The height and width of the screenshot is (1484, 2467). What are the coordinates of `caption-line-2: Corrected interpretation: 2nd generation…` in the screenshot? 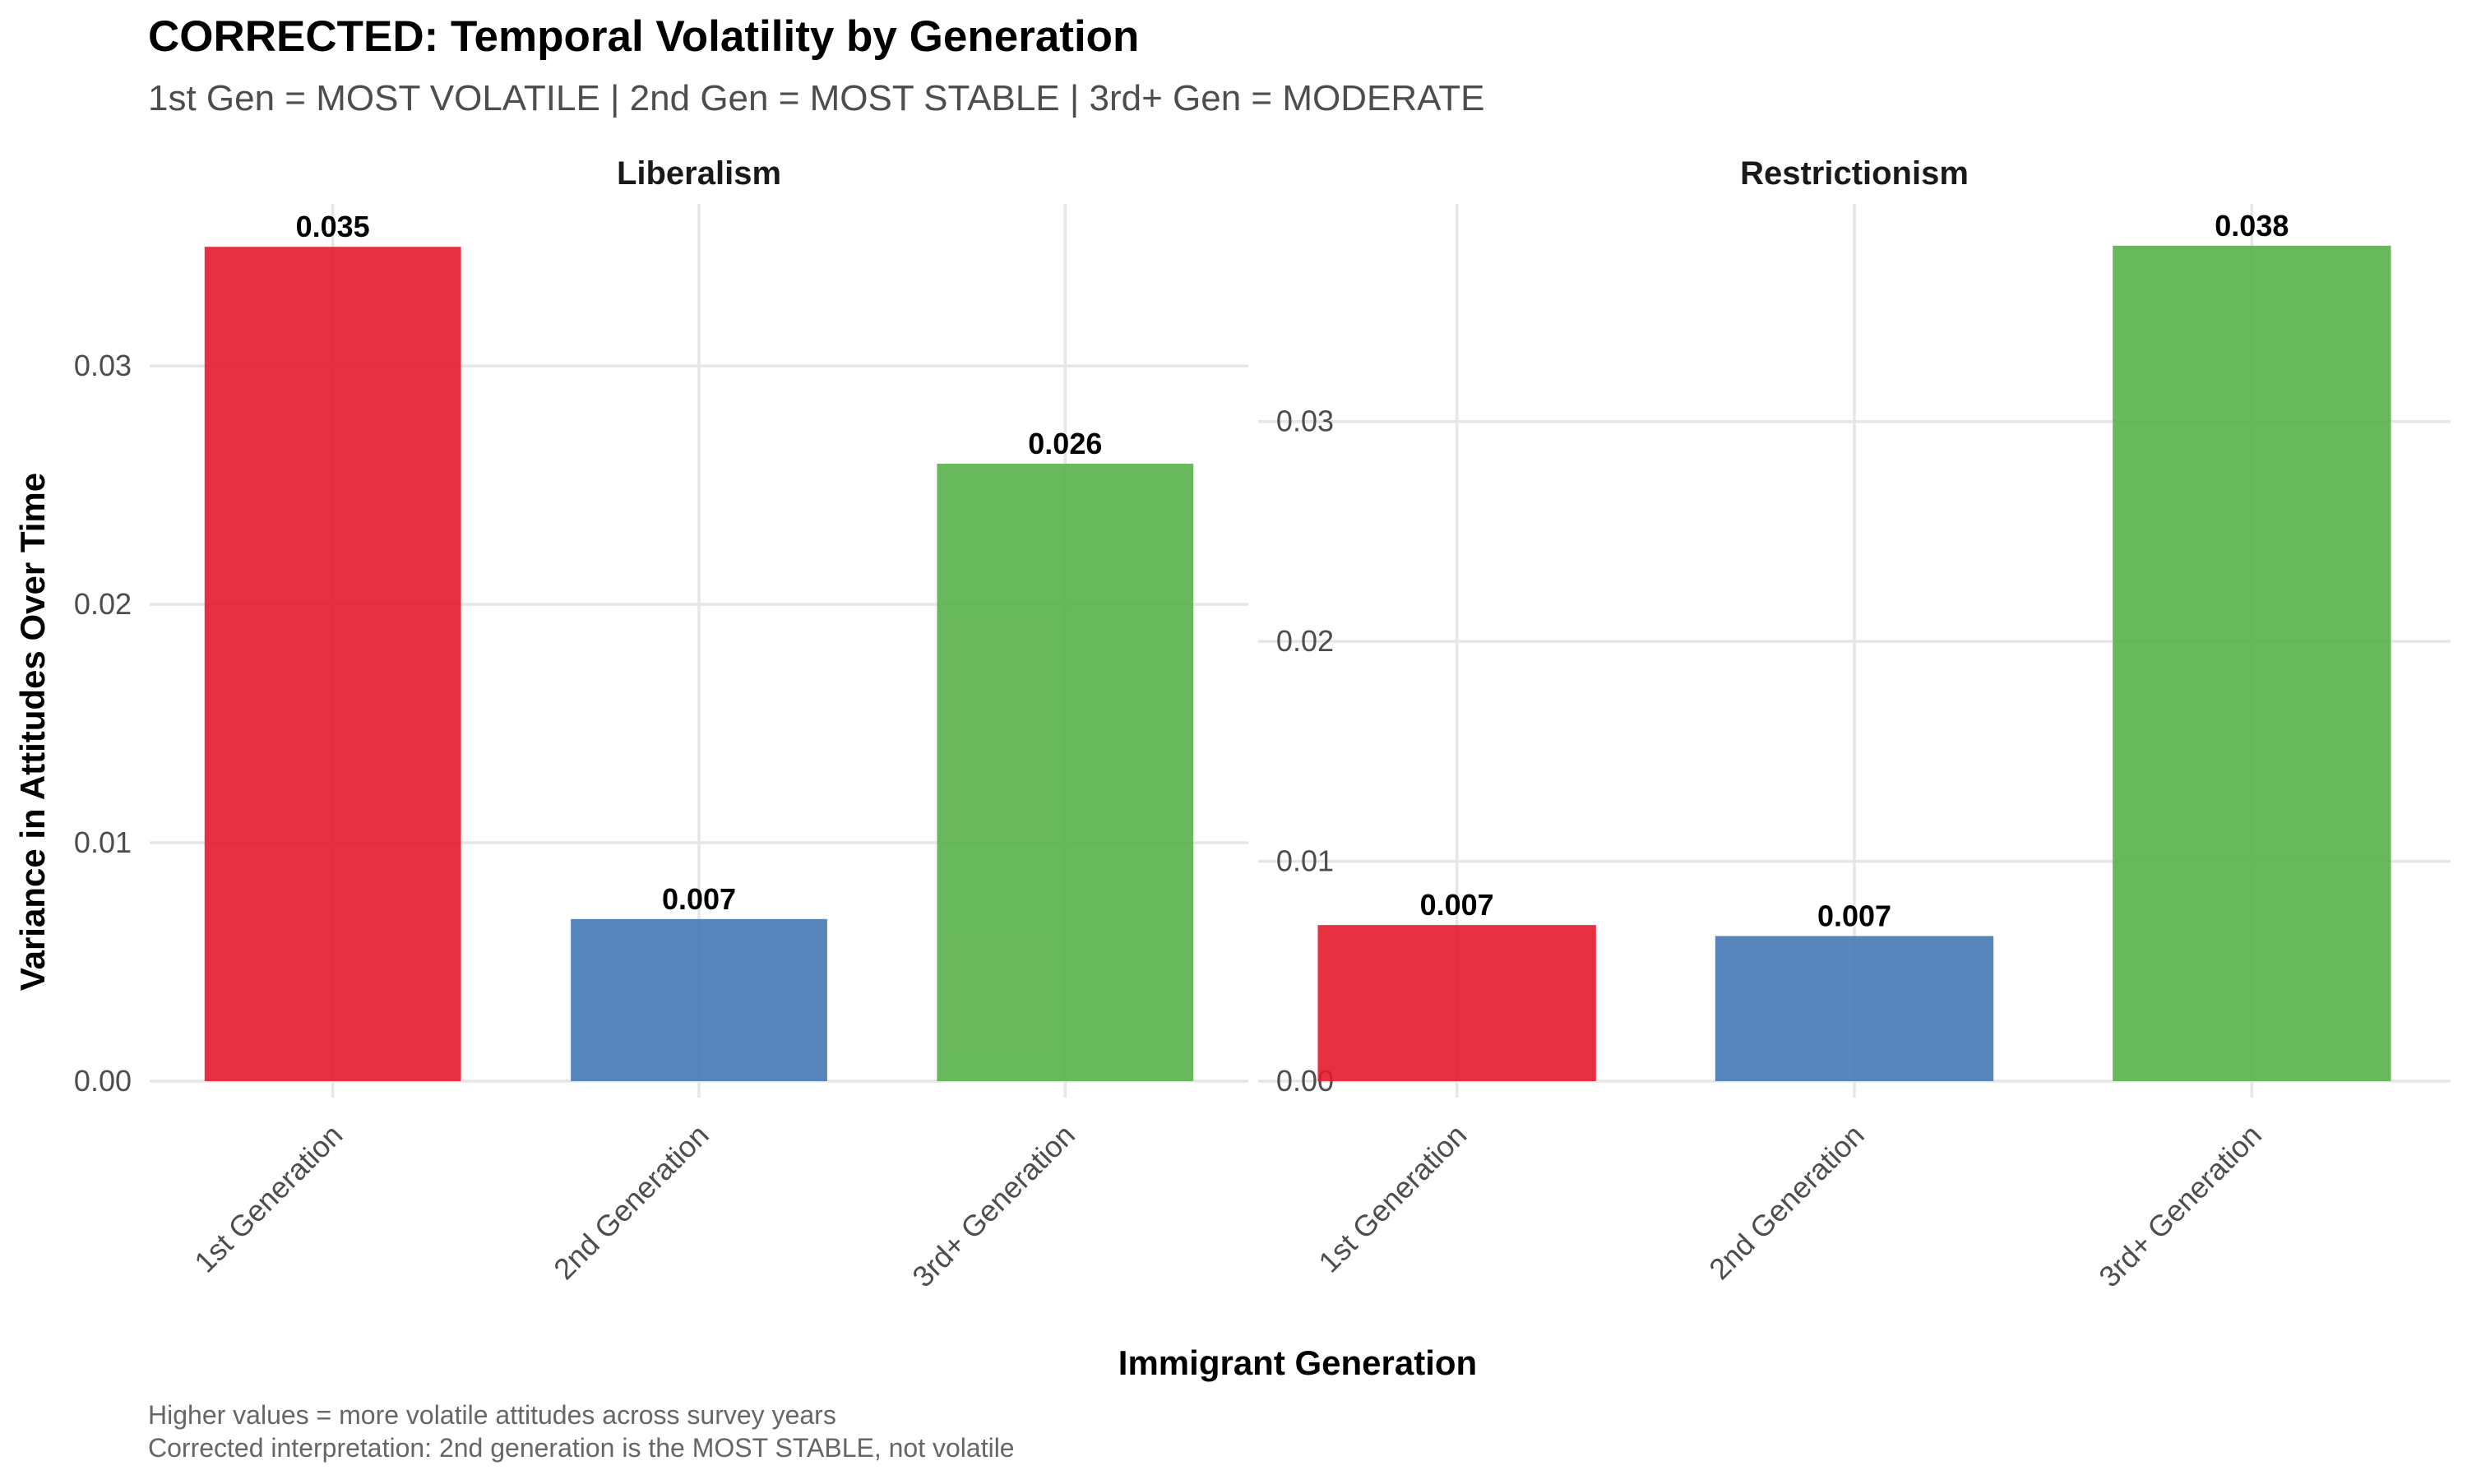 It's located at (582, 1448).